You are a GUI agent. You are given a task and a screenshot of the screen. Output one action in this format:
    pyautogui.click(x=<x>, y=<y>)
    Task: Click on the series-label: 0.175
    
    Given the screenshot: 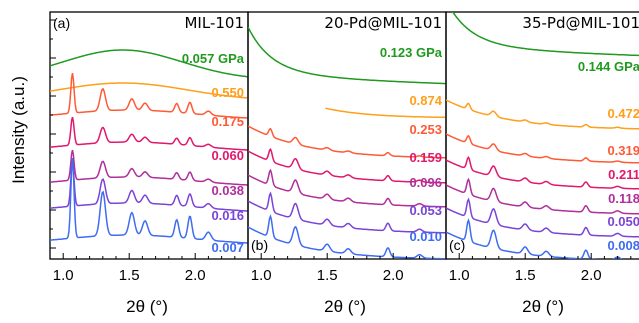 What is the action you would take?
    pyautogui.click(x=227, y=121)
    